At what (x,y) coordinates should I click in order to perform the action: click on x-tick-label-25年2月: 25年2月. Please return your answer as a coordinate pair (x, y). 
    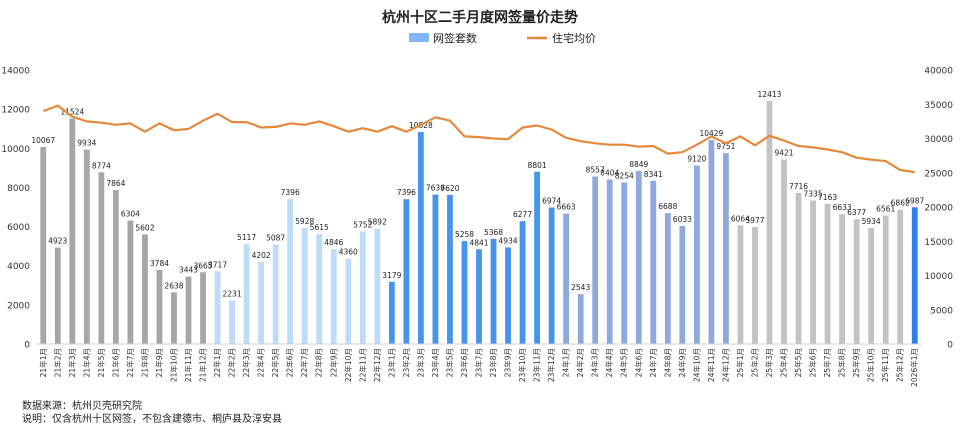
    Looking at the image, I should click on (754, 362).